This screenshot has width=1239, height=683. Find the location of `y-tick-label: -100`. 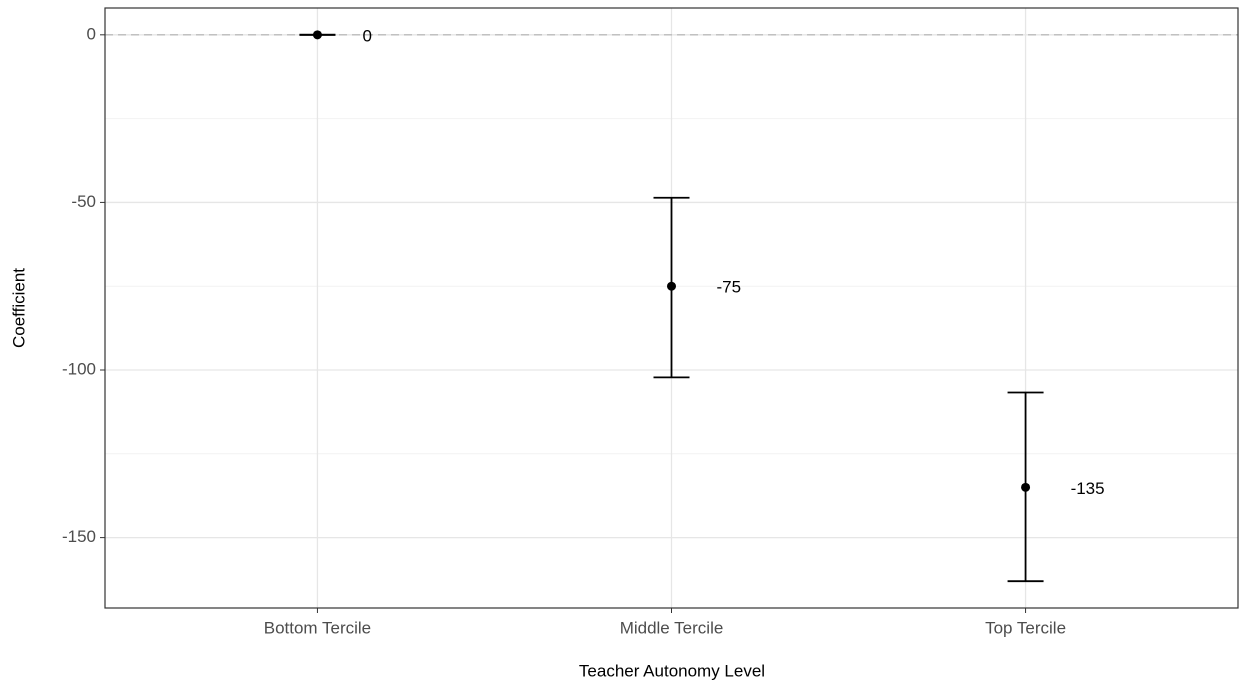

y-tick-label: -100 is located at coordinates (79, 368).